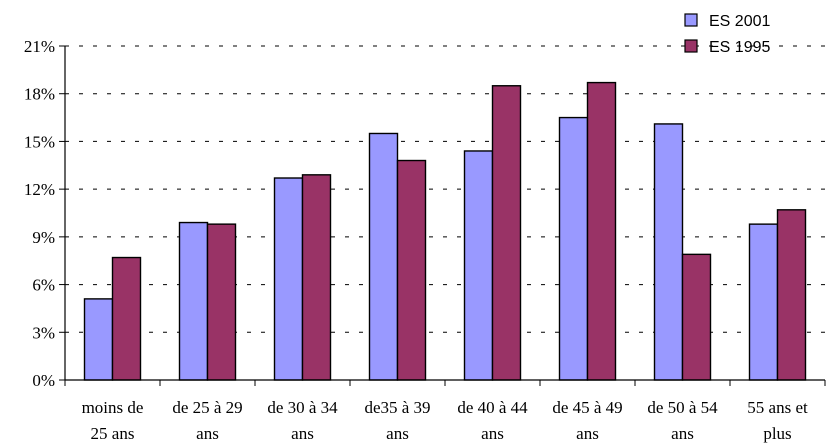 This screenshot has width=833, height=448. I want to click on x-category-label: de 40 à 44 ans, so click(492, 420).